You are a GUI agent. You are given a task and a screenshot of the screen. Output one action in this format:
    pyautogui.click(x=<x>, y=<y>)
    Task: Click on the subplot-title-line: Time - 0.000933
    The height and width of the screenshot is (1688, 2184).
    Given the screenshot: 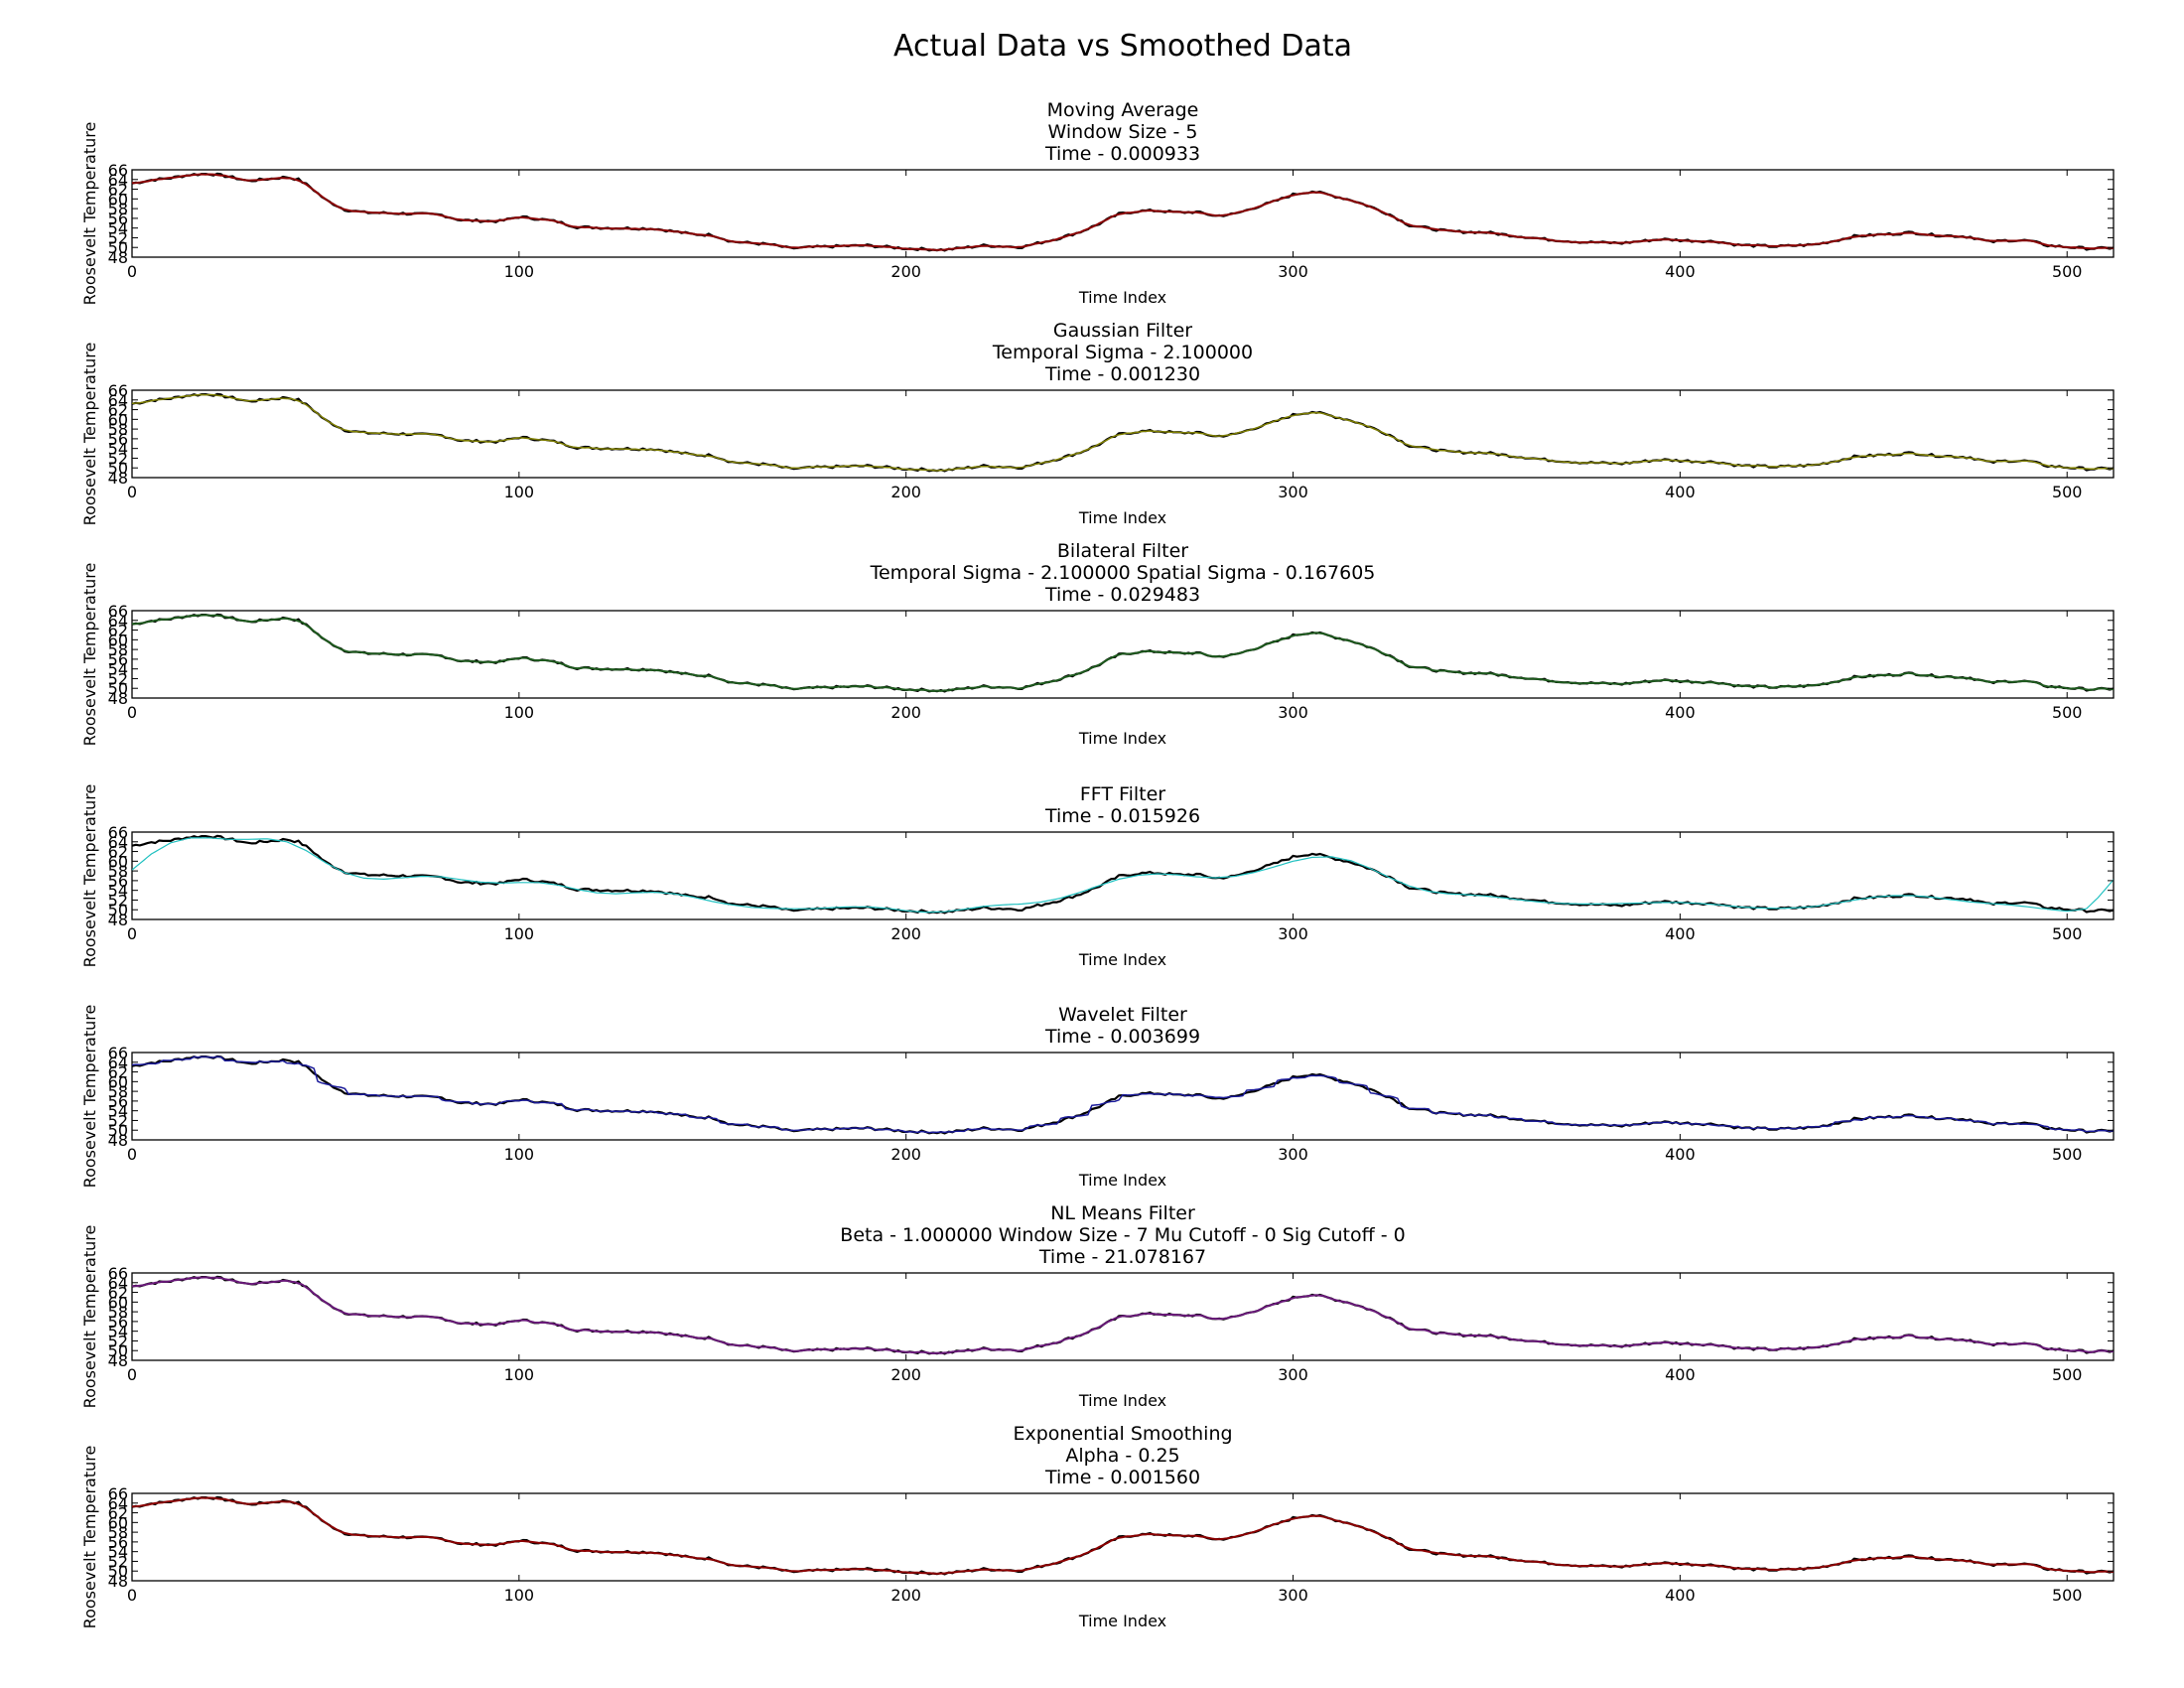 What is the action you would take?
    pyautogui.click(x=1122, y=154)
    